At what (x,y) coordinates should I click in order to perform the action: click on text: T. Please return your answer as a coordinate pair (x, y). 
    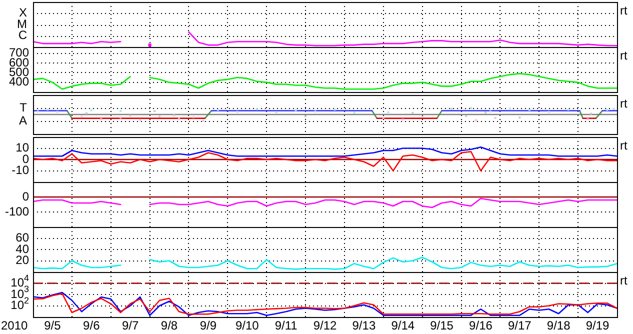
    Looking at the image, I should click on (24, 107).